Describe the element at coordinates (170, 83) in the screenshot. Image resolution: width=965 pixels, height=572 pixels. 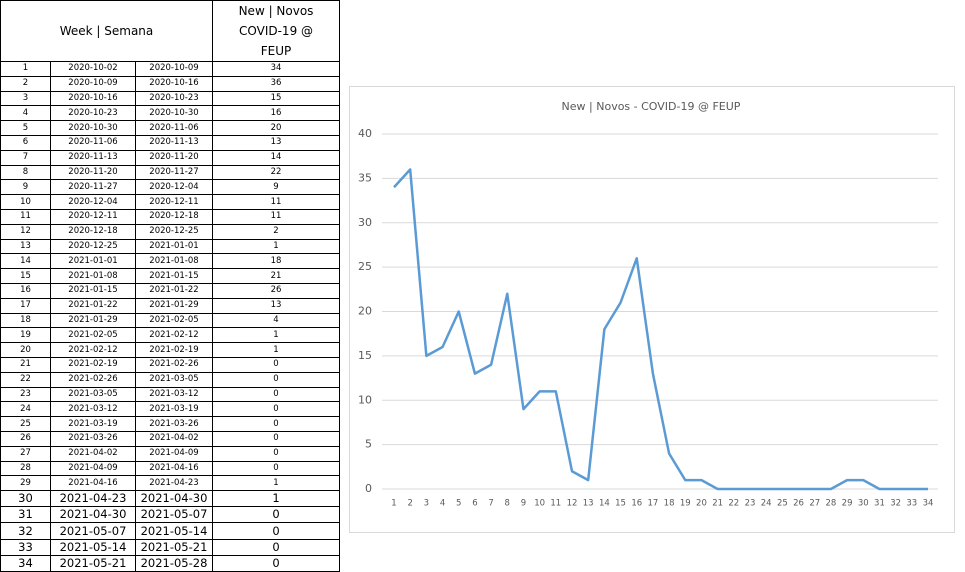
I see `table-row: 2 2020-10-09 2020-10-16 36` at that location.